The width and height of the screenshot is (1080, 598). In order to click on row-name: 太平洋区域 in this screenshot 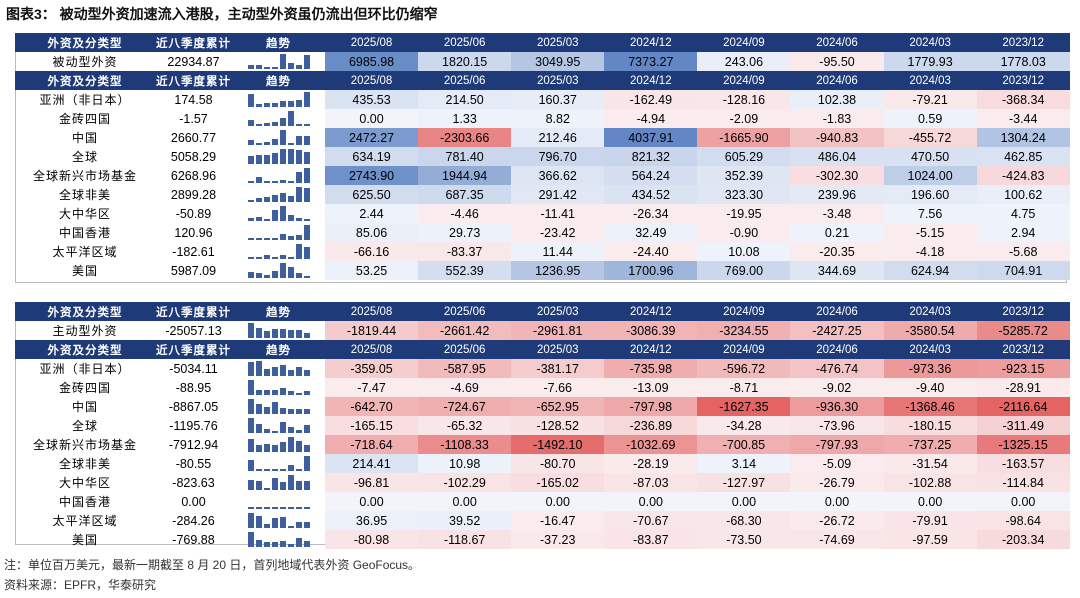, I will do `click(85, 521)`.